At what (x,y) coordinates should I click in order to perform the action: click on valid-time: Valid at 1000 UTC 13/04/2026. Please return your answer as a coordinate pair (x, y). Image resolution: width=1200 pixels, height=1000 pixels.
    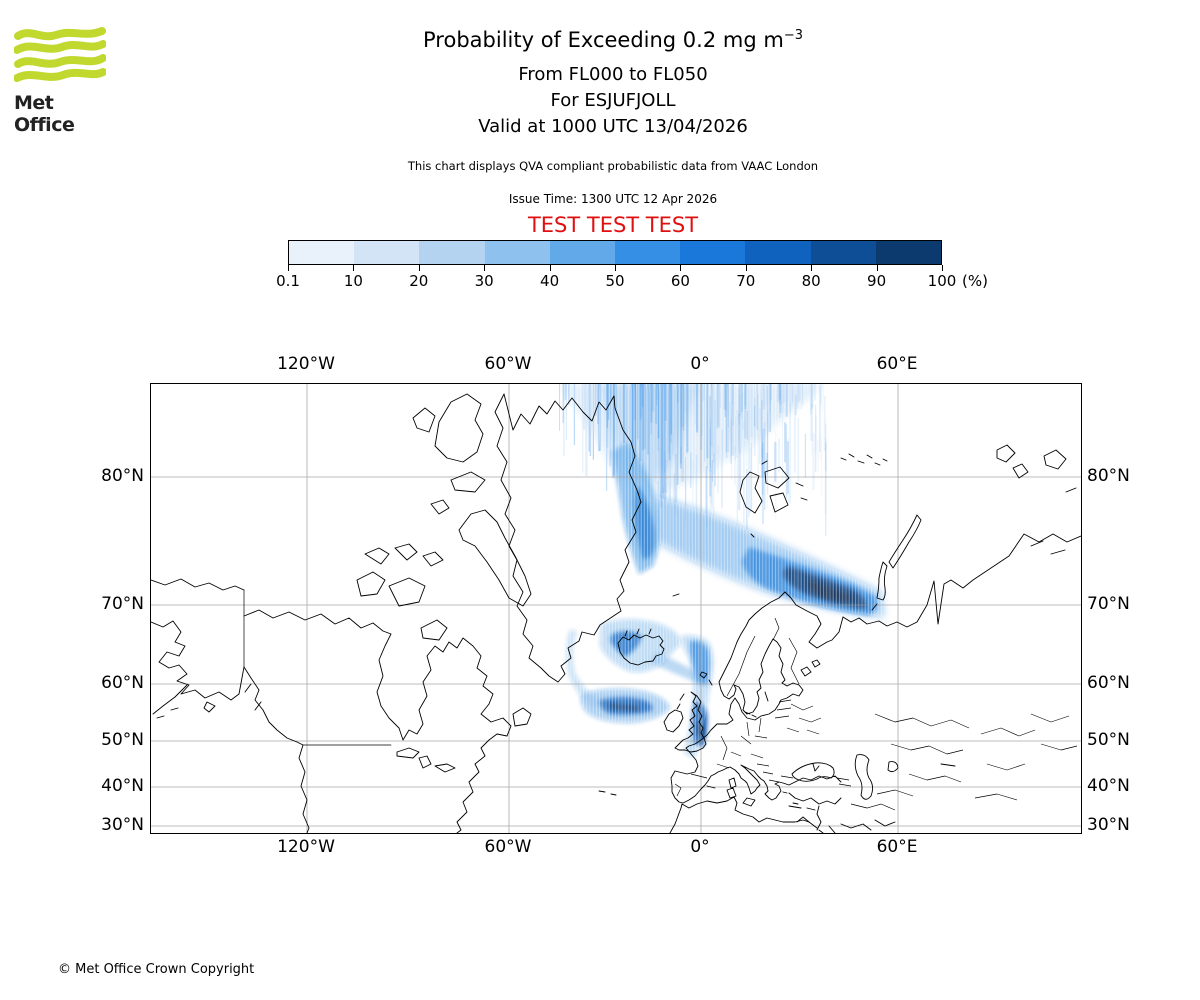
    Looking at the image, I should click on (613, 126).